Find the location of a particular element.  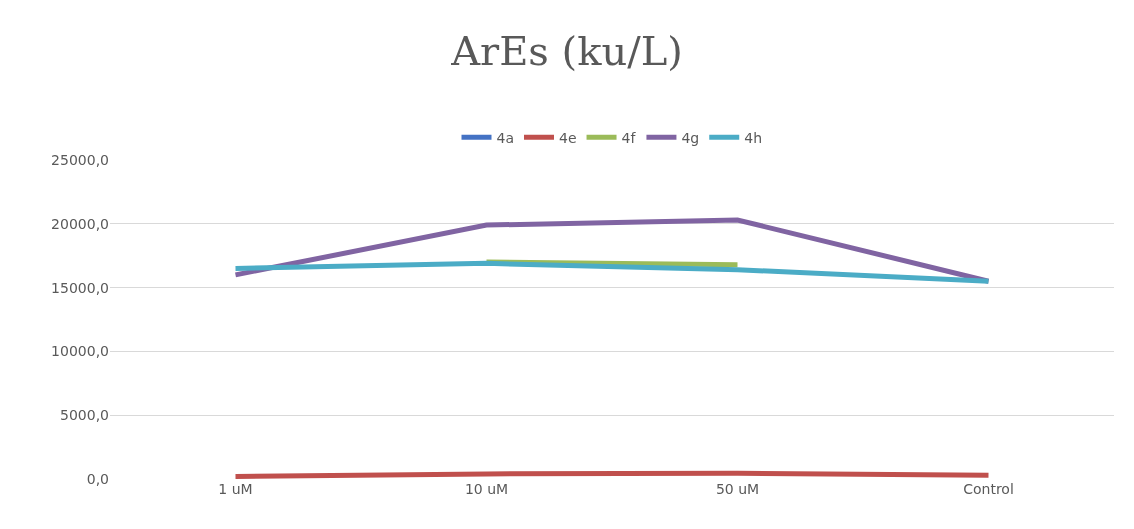

legend-label: 4f is located at coordinates (629, 137).